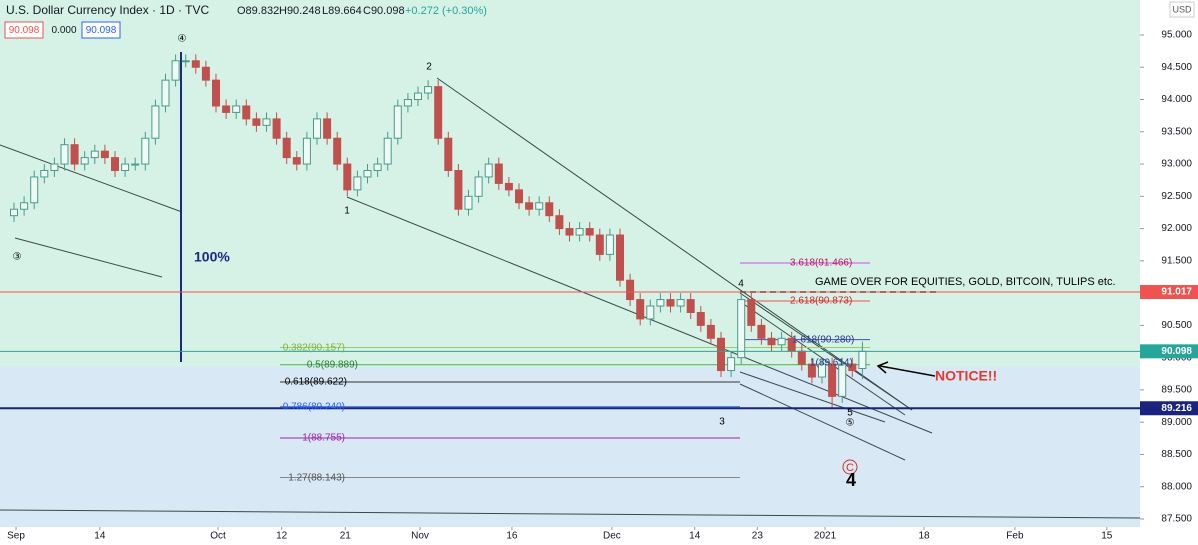 The height and width of the screenshot is (545, 1198). I want to click on fib-label: 2.618(90.873), so click(821, 301).